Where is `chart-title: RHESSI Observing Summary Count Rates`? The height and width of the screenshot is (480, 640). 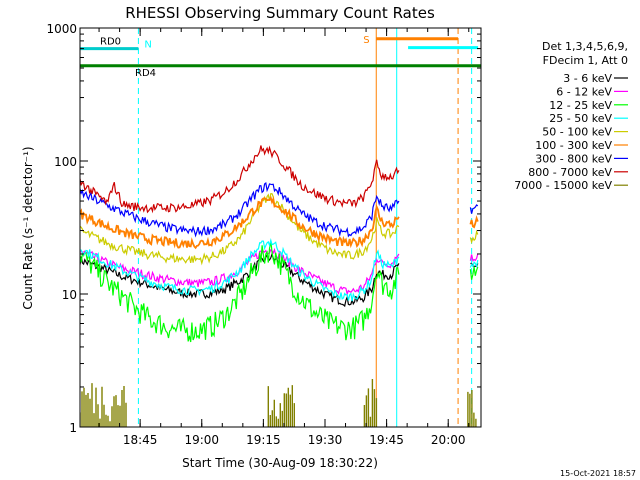 chart-title: RHESSI Observing Summary Count Rates is located at coordinates (280, 13).